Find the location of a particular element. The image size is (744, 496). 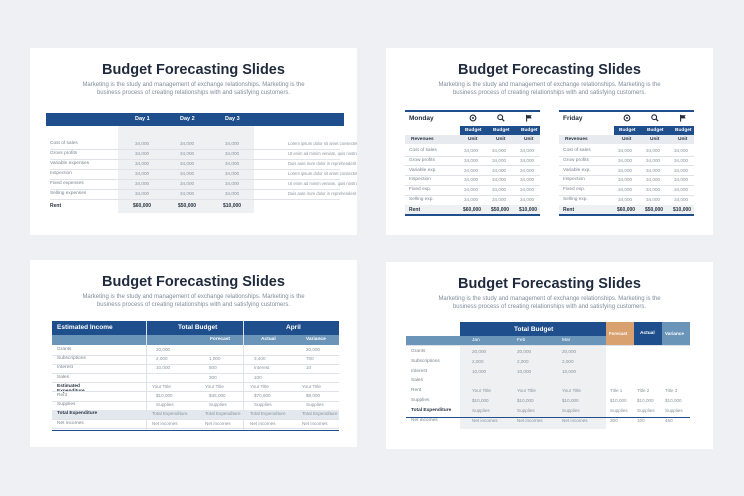

row-value: $45,000 is located at coordinates (217, 395).